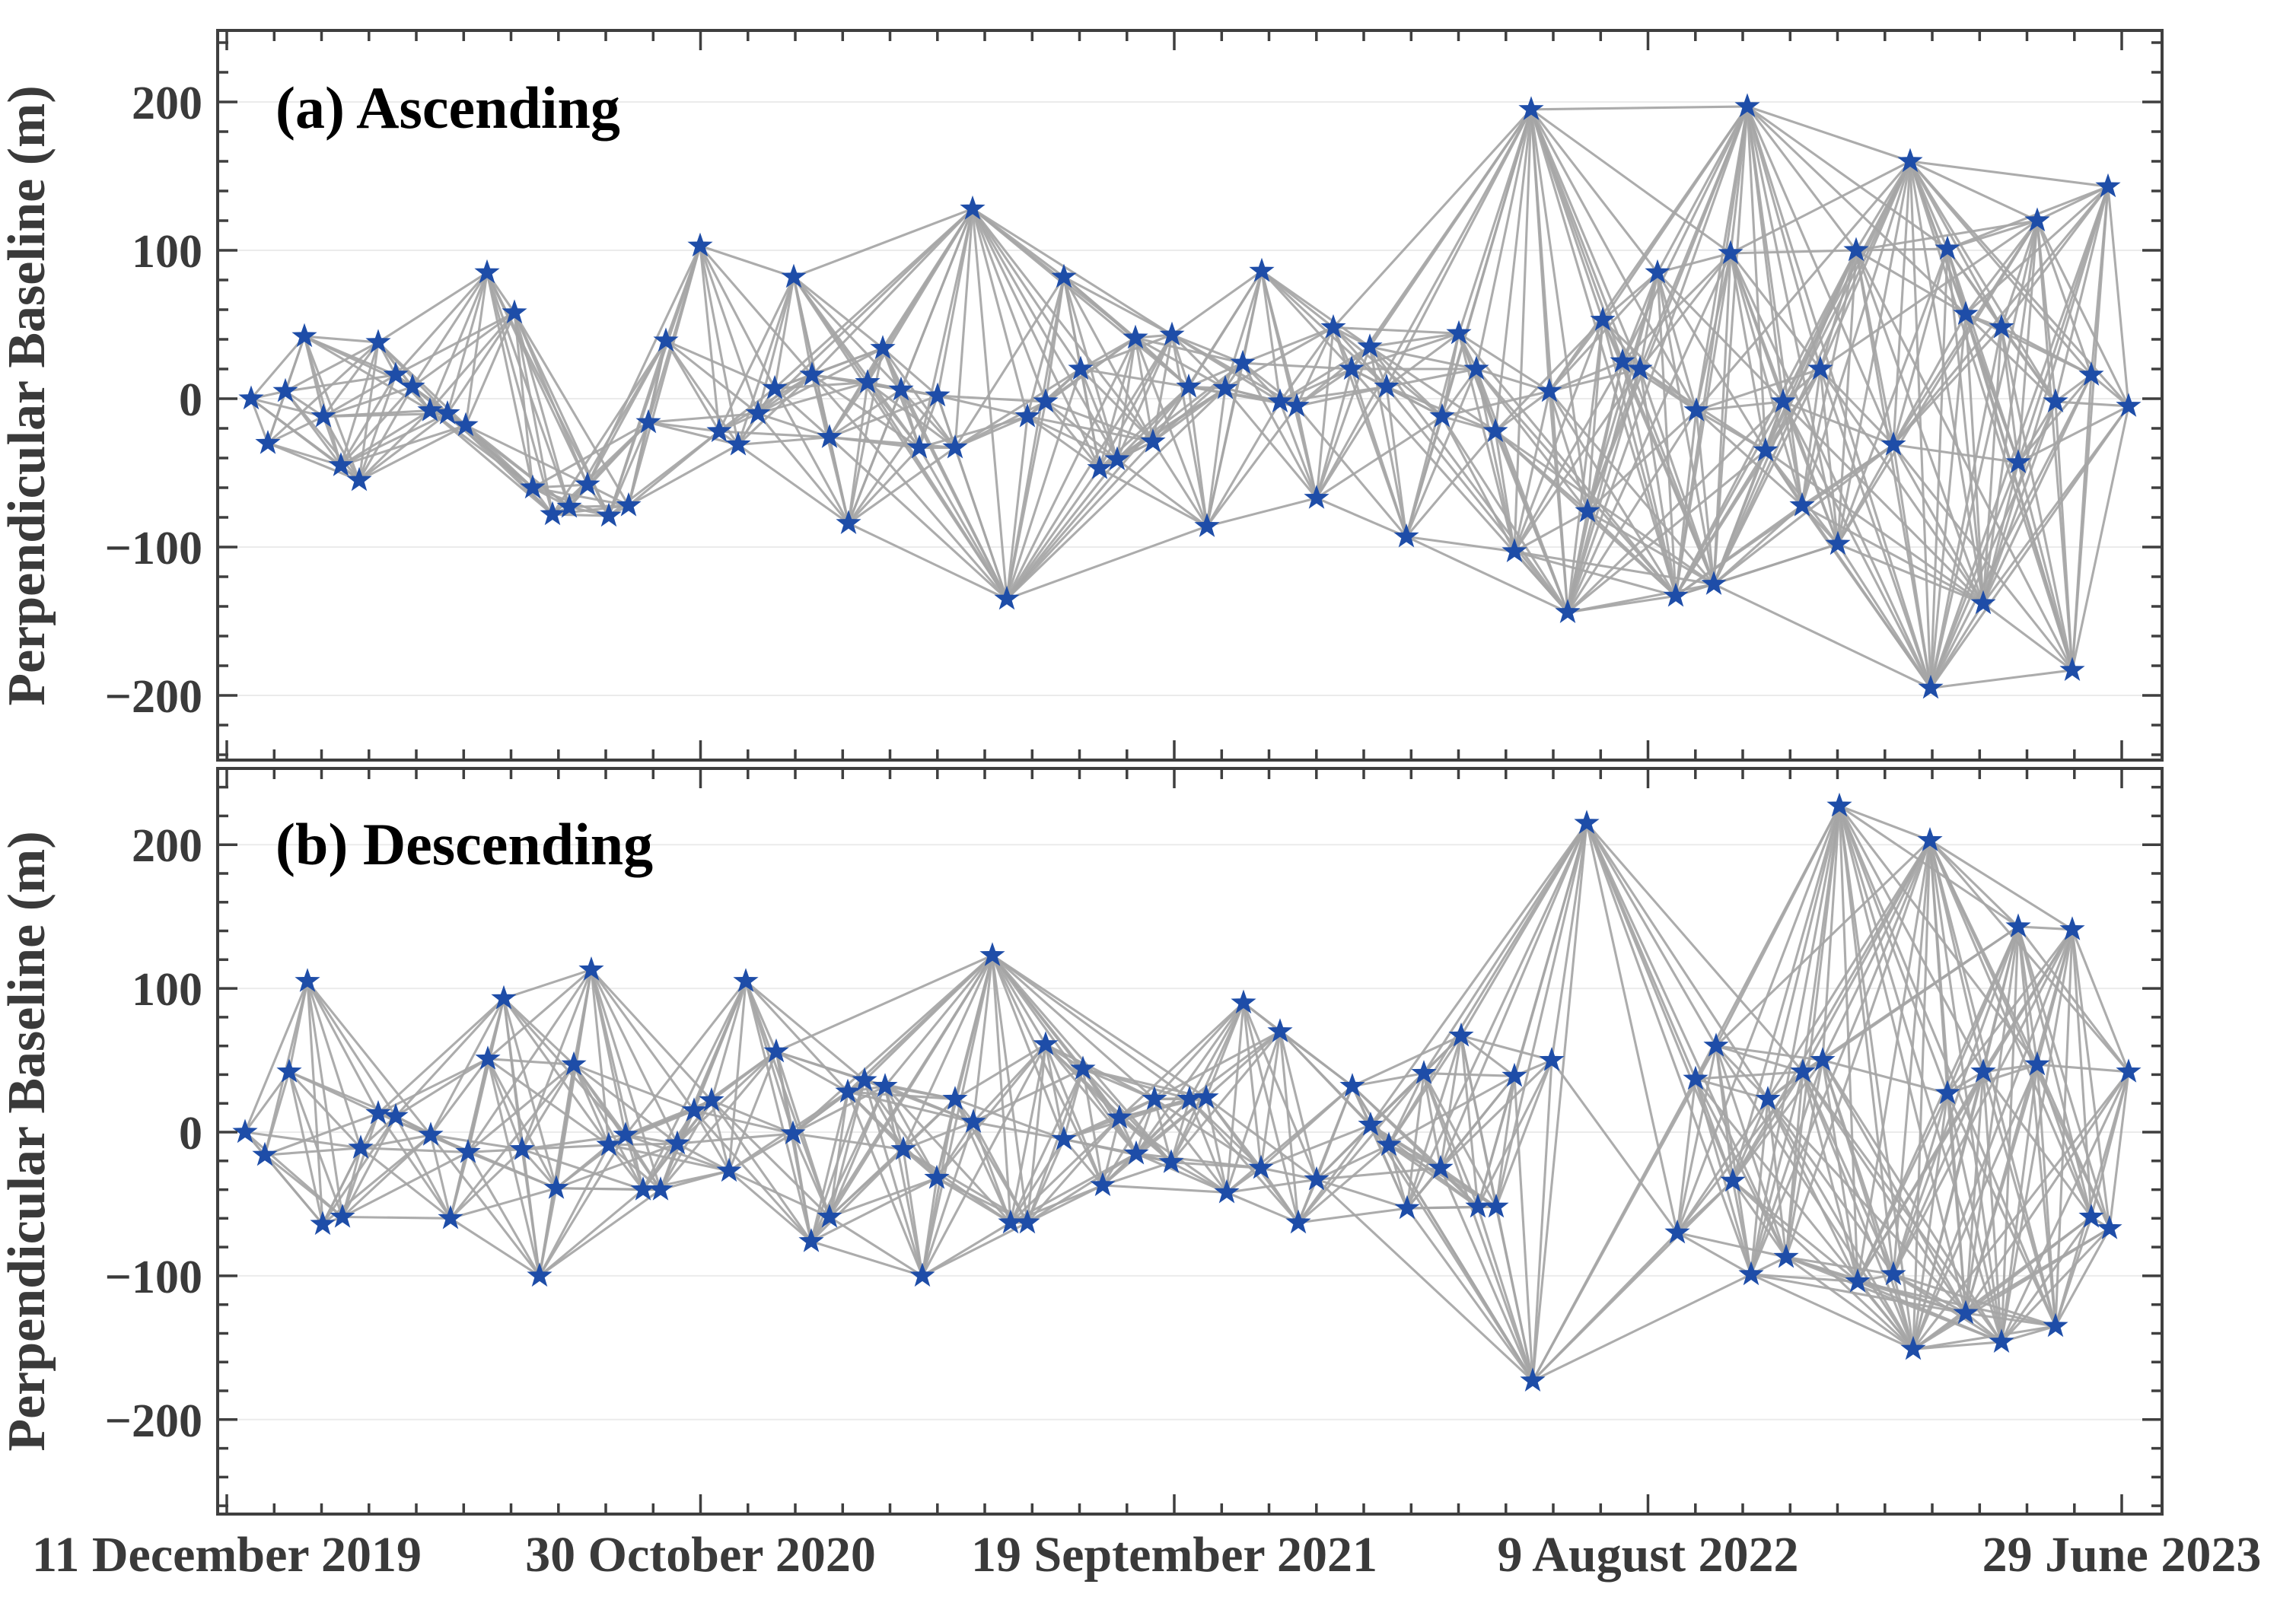 The width and height of the screenshot is (2296, 1597). I want to click on y-tick-label: −200, so click(153, 697).